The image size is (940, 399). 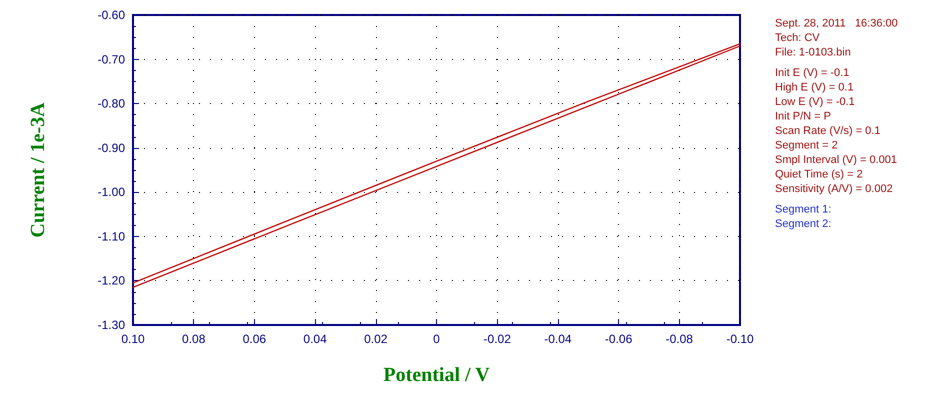 What do you see at coordinates (112, 103) in the screenshot?
I see `y-tick-label: -0.80` at bounding box center [112, 103].